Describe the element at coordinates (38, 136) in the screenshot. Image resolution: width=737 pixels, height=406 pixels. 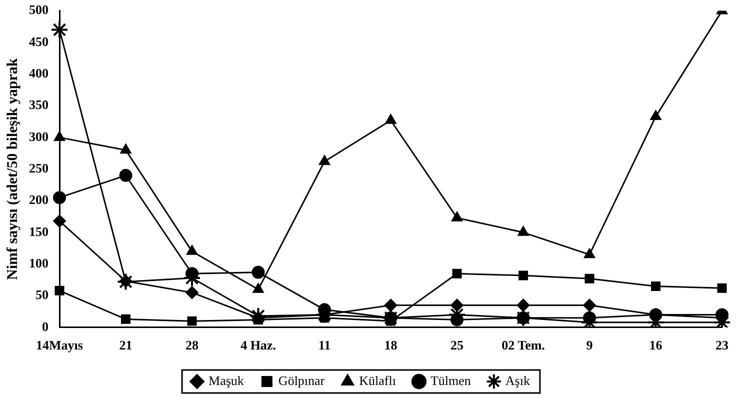
I see `y-tick-label: 300` at that location.